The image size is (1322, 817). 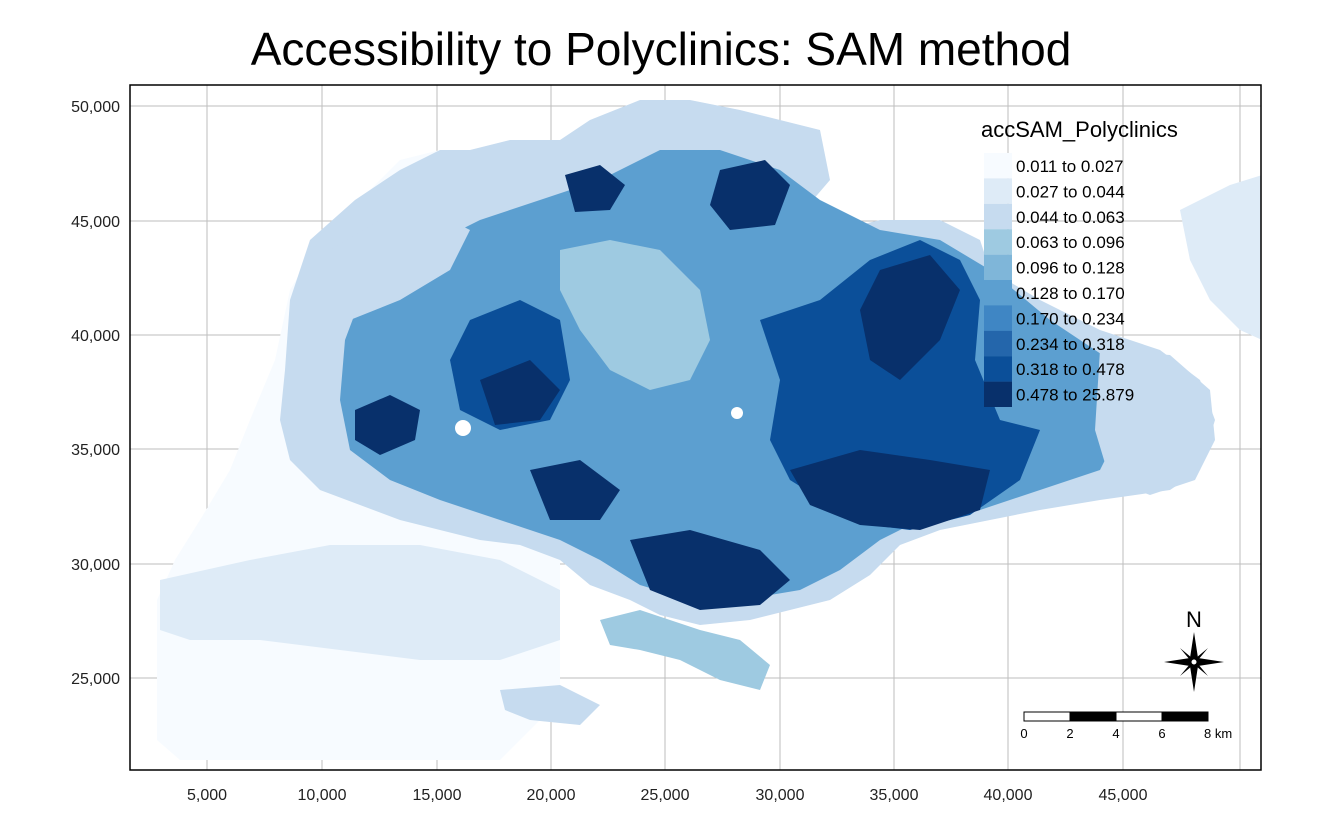 What do you see at coordinates (1220, 257) in the screenshot?
I see `map-region-east-island` at bounding box center [1220, 257].